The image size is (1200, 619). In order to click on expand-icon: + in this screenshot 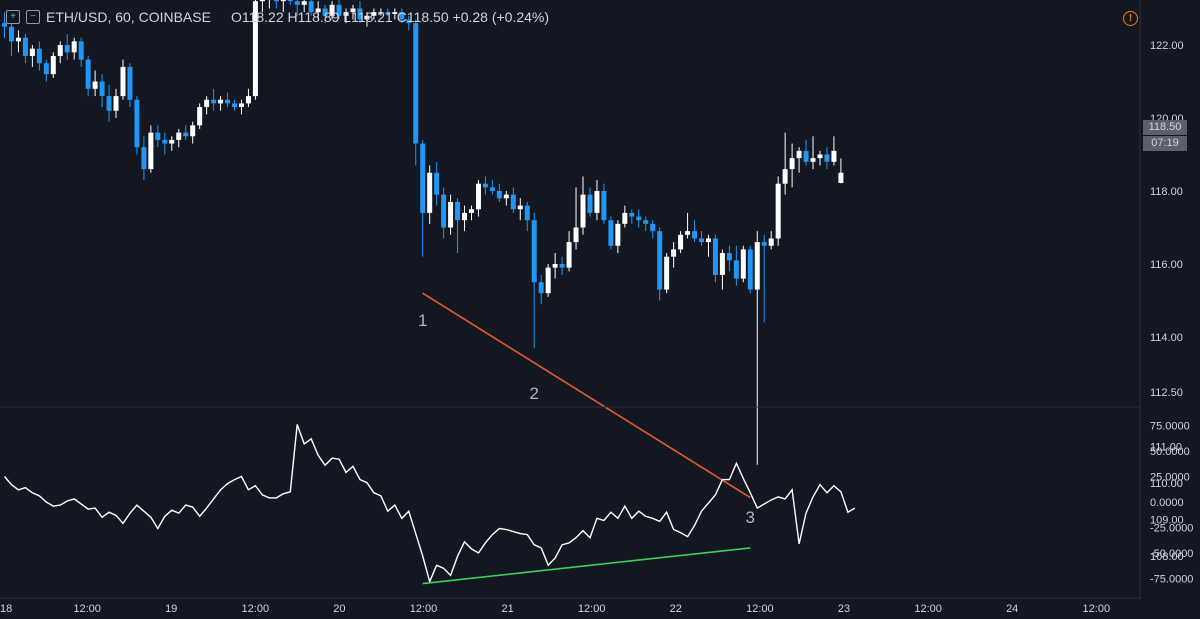, I will do `click(13, 17)`.